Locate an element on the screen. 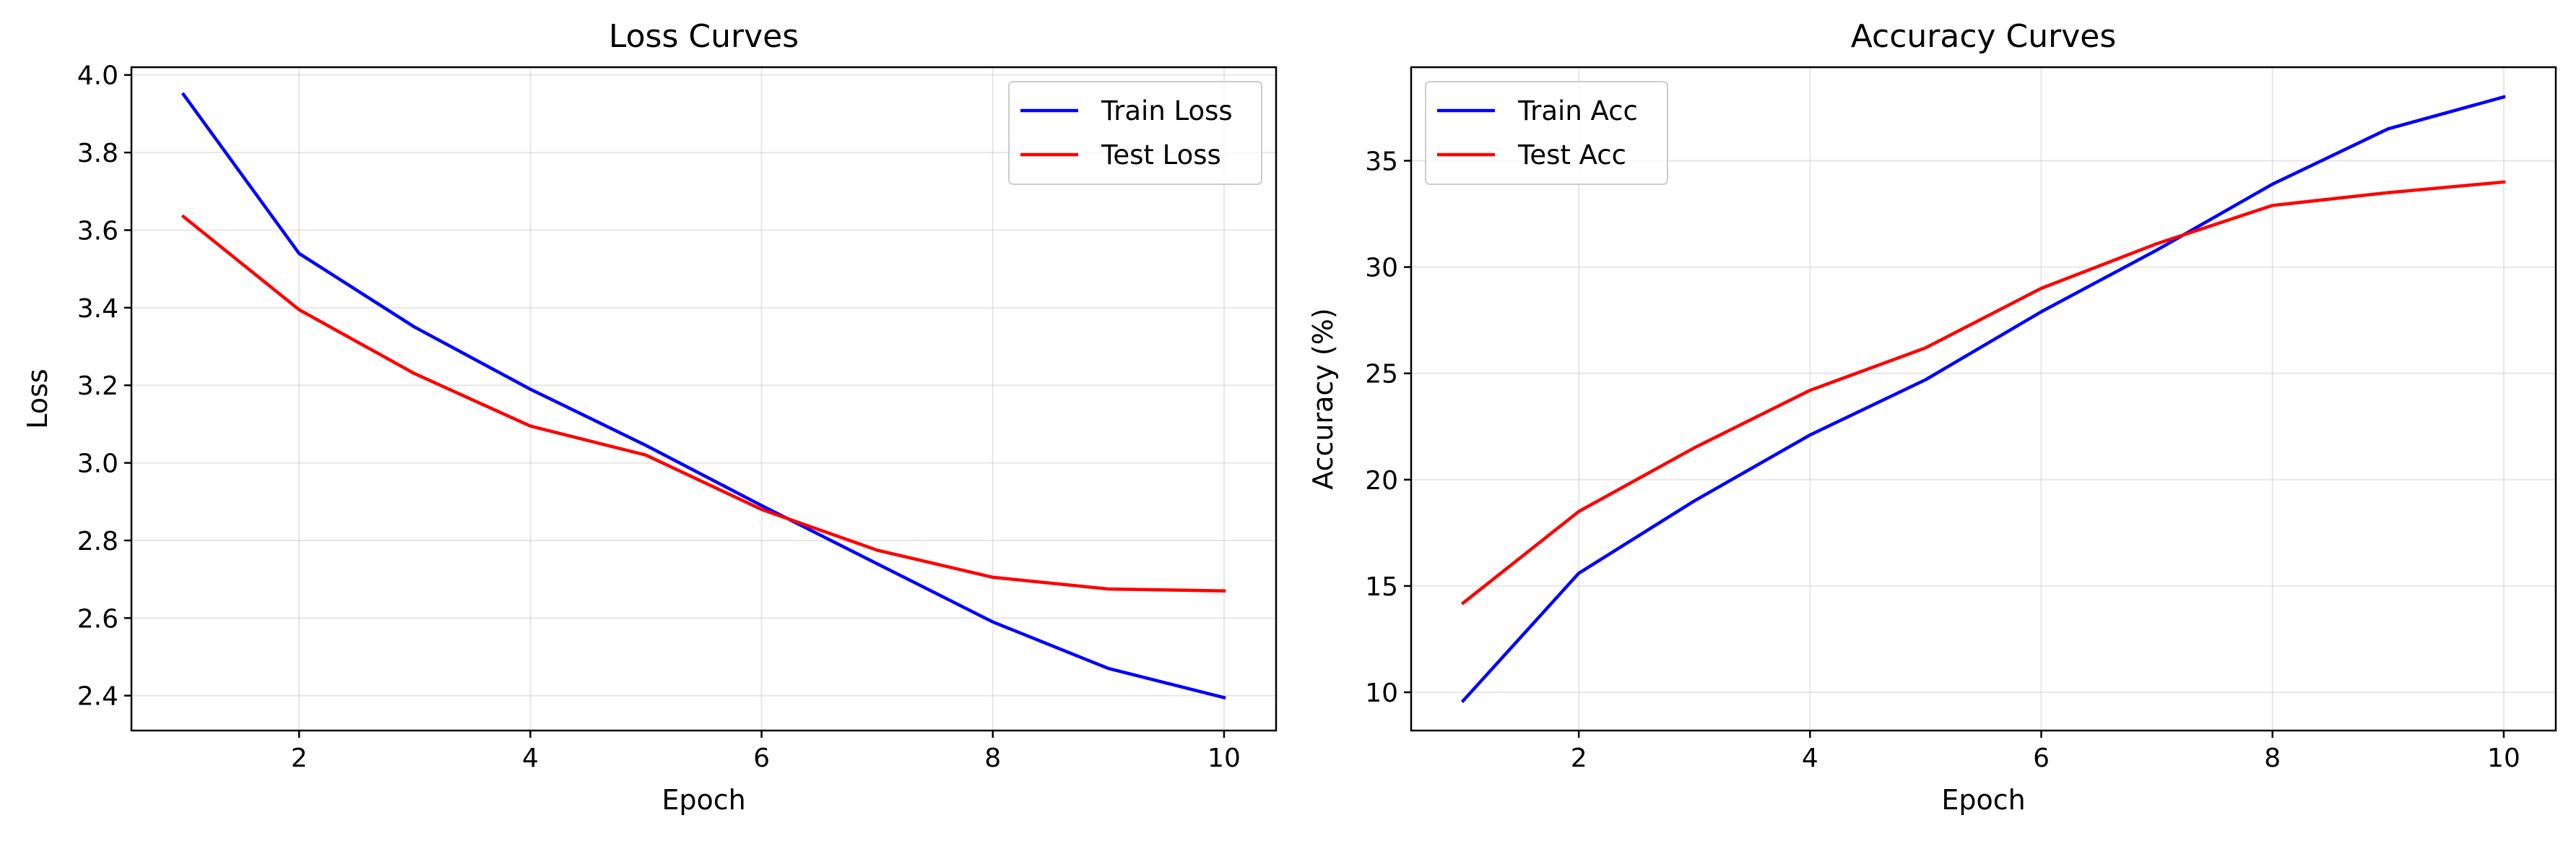 The width and height of the screenshot is (2576, 844). loss-ytick-label: 3.6 is located at coordinates (97, 231).